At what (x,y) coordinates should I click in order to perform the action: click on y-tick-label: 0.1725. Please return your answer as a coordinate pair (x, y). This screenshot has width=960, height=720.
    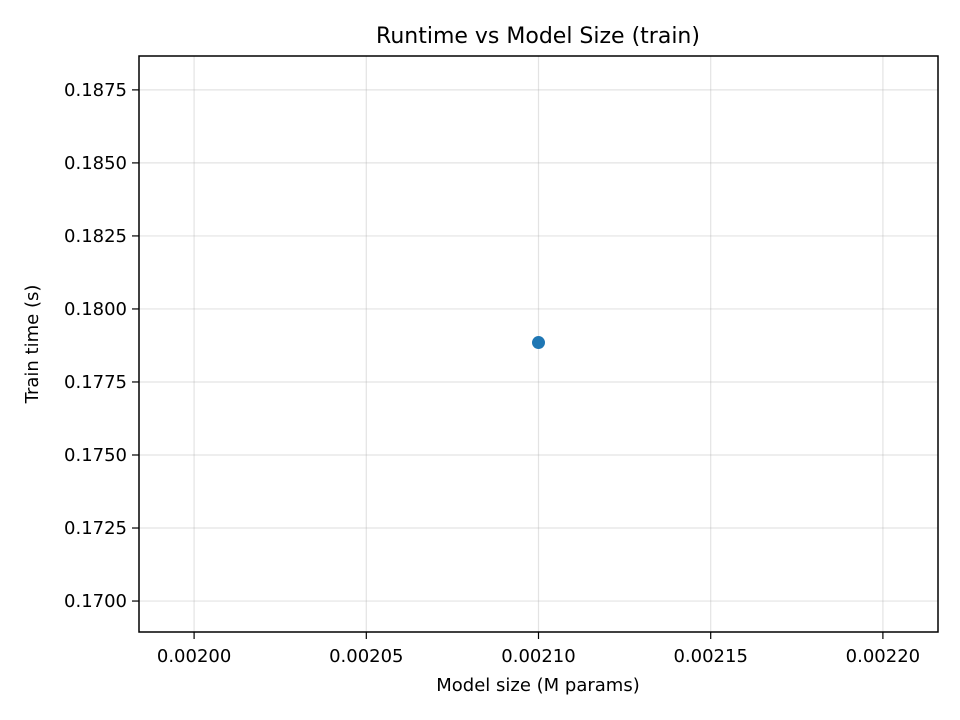
    Looking at the image, I should click on (95, 528).